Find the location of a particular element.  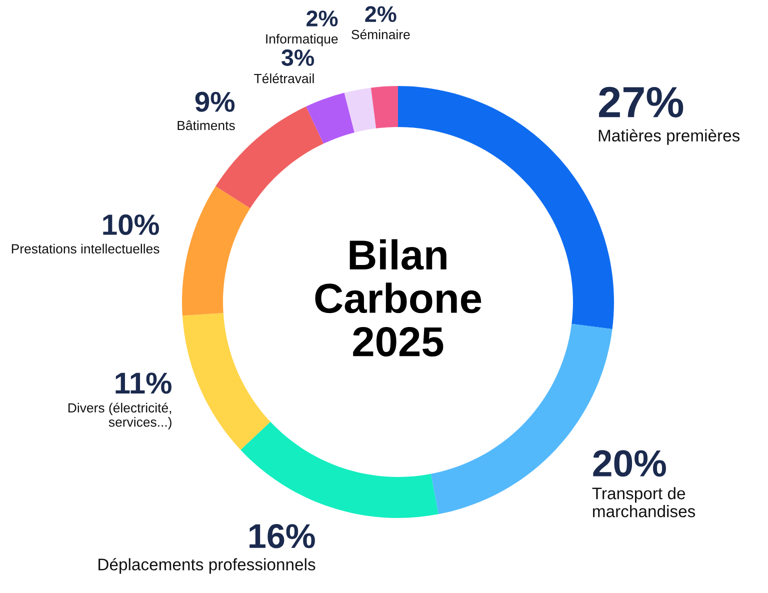

slice-label: Télétravail is located at coordinates (284, 78).